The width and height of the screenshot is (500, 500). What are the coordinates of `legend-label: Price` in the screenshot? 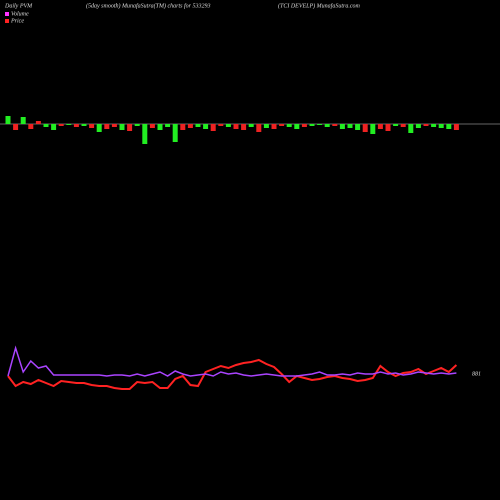 It's located at (17, 21).